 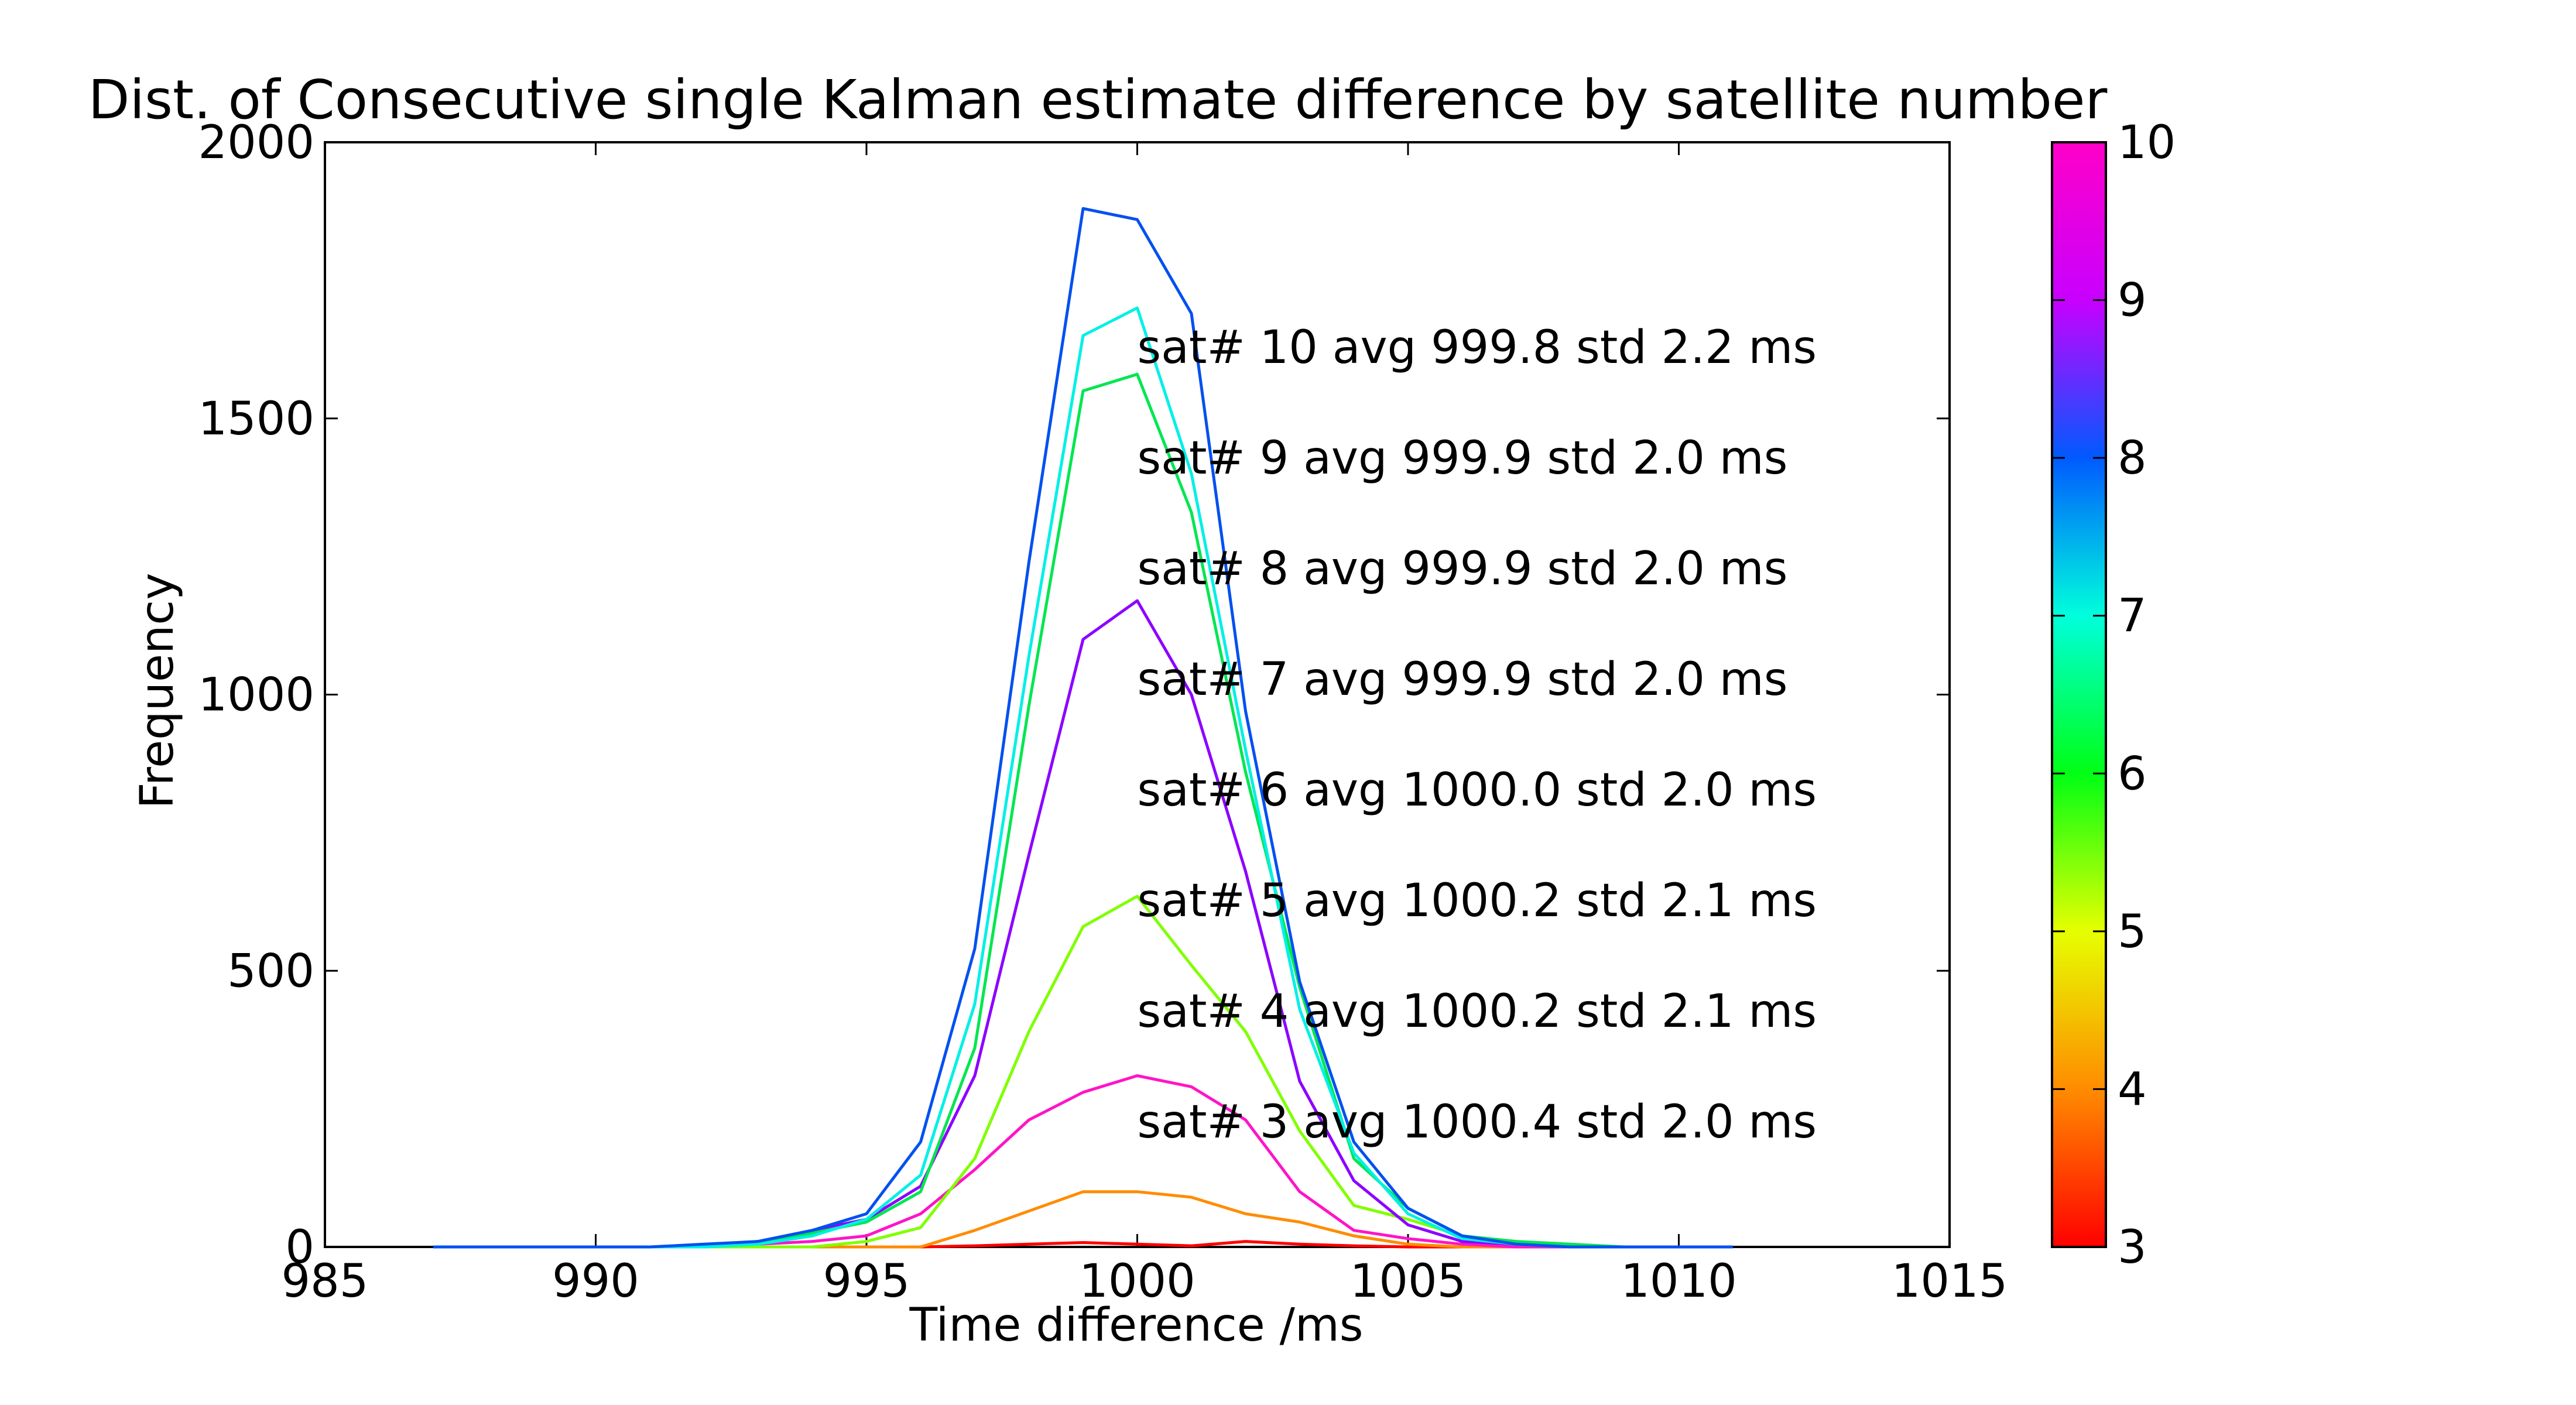 What do you see at coordinates (1463, 458) in the screenshot?
I see `annotation-text: sat# 9 avg 999.9 std 2.0 ms` at bounding box center [1463, 458].